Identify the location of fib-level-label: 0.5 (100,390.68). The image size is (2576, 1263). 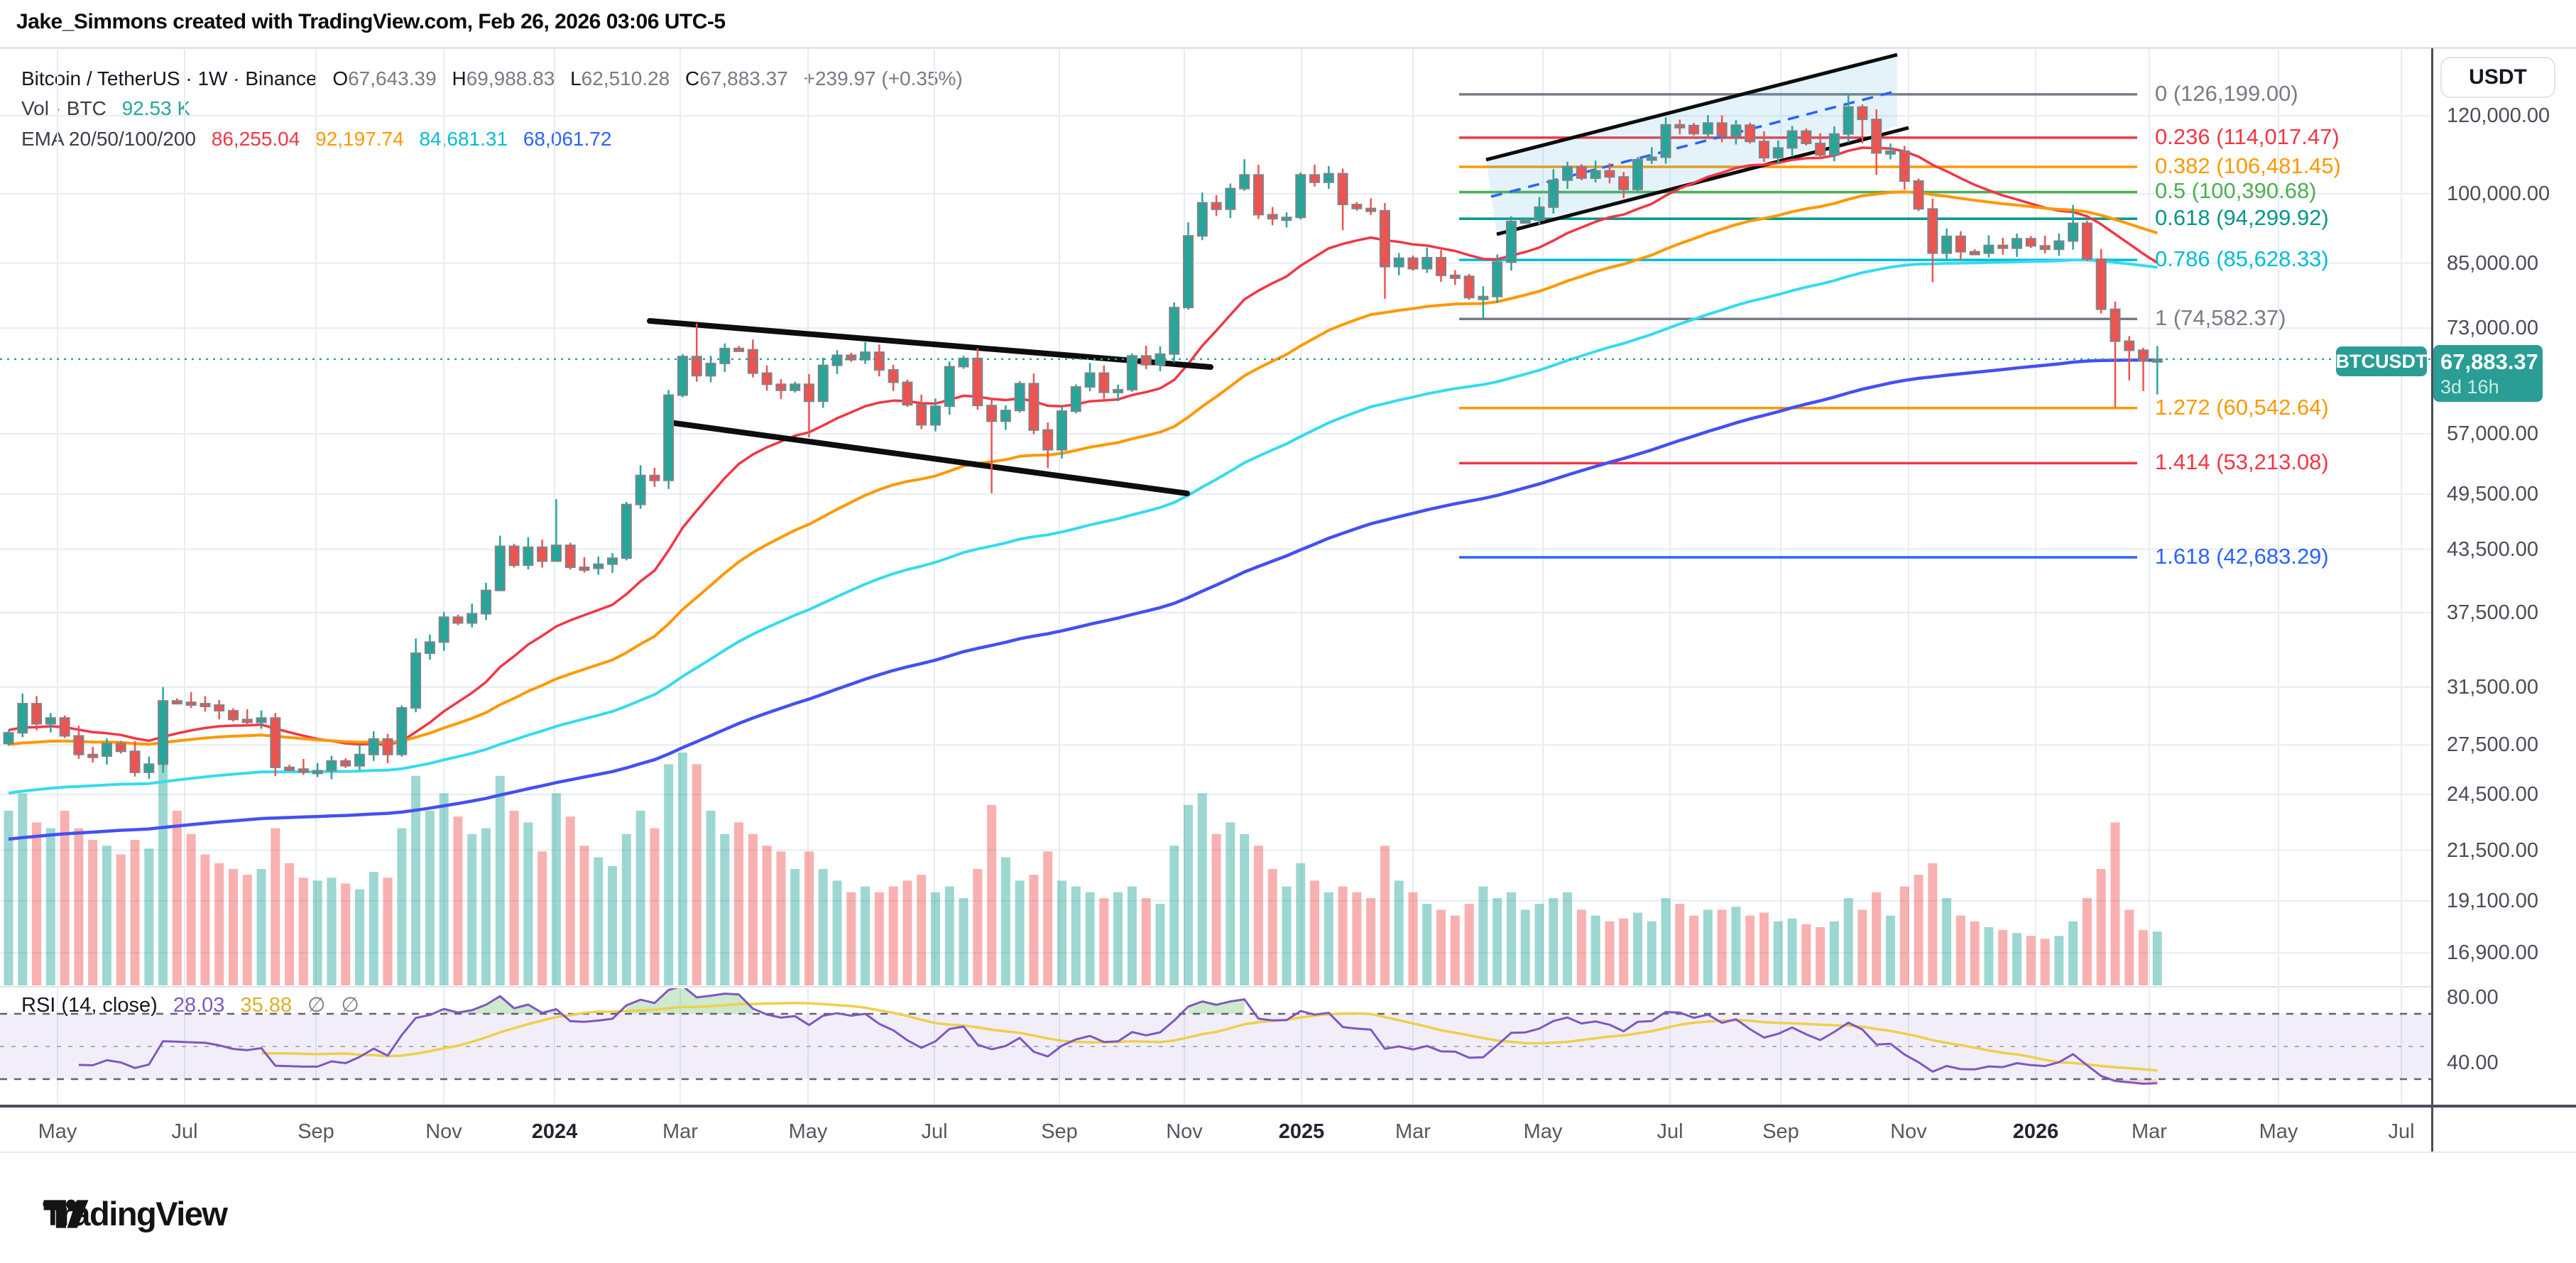
(2236, 190).